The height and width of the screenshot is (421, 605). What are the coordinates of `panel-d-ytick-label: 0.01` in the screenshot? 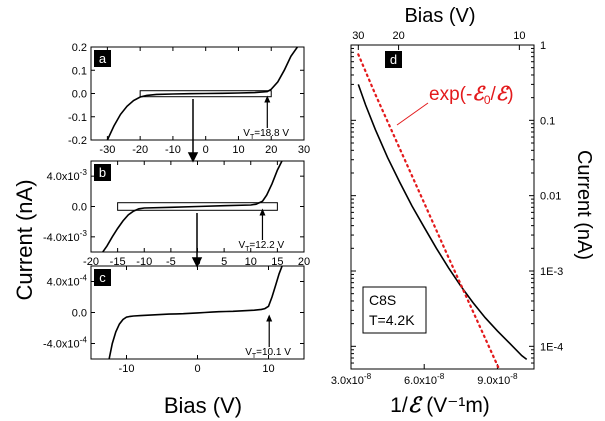 It's located at (550, 197).